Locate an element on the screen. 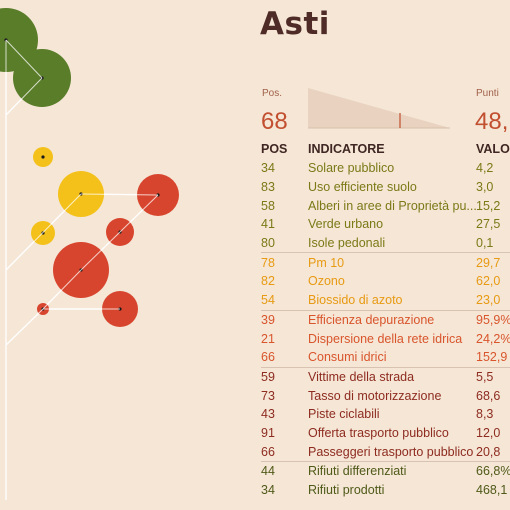 The width and height of the screenshot is (510, 510). points-value: 48, is located at coordinates (492, 121).